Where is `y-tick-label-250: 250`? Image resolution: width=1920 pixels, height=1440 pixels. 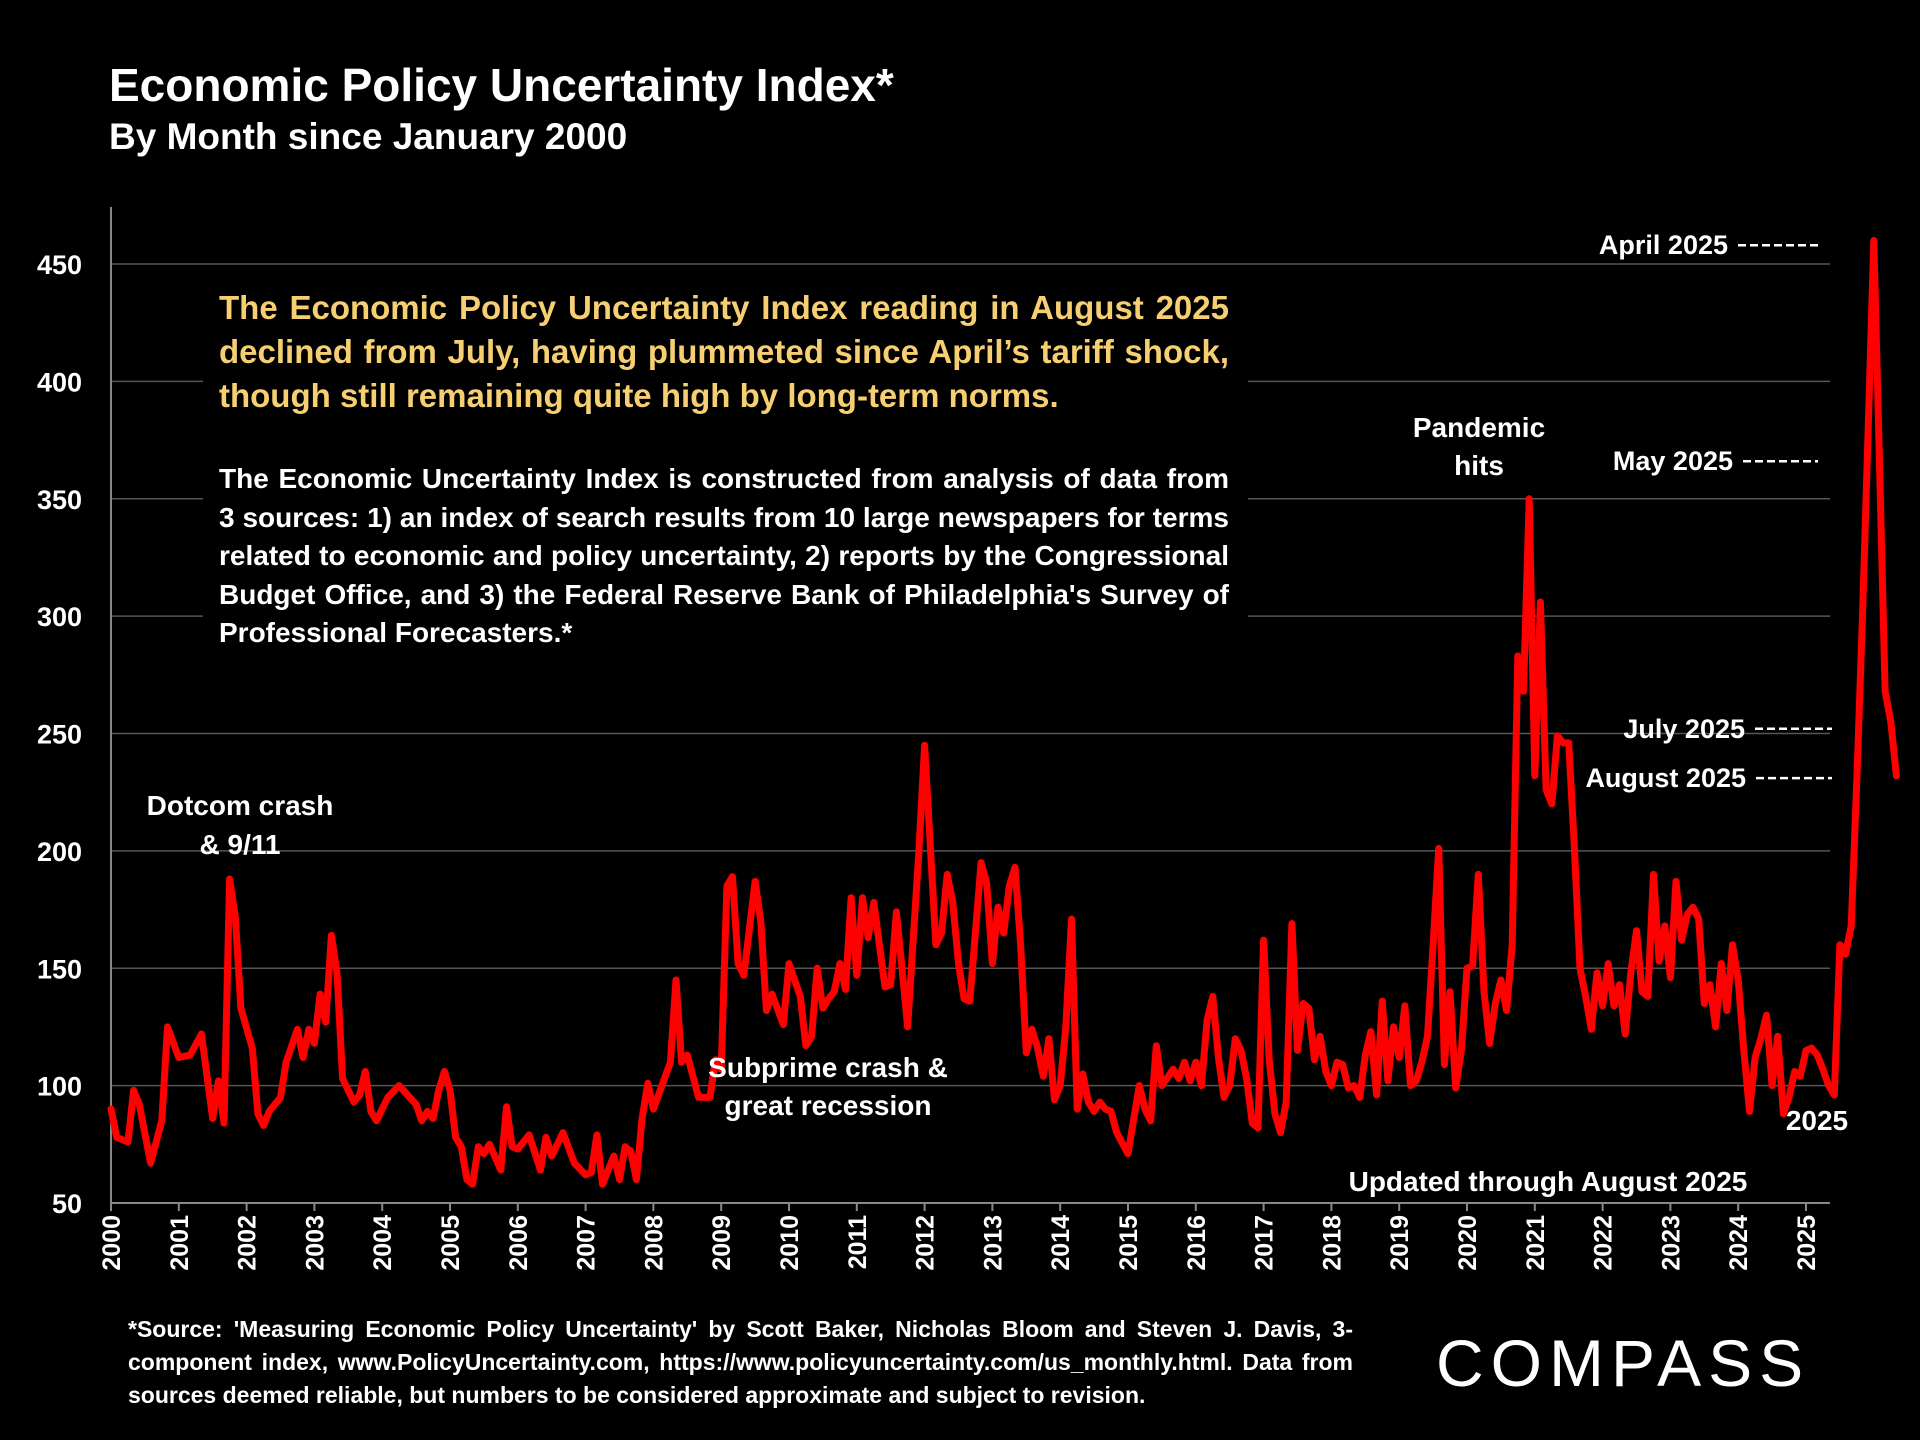 y-tick-label-250: 250 is located at coordinates (59, 735).